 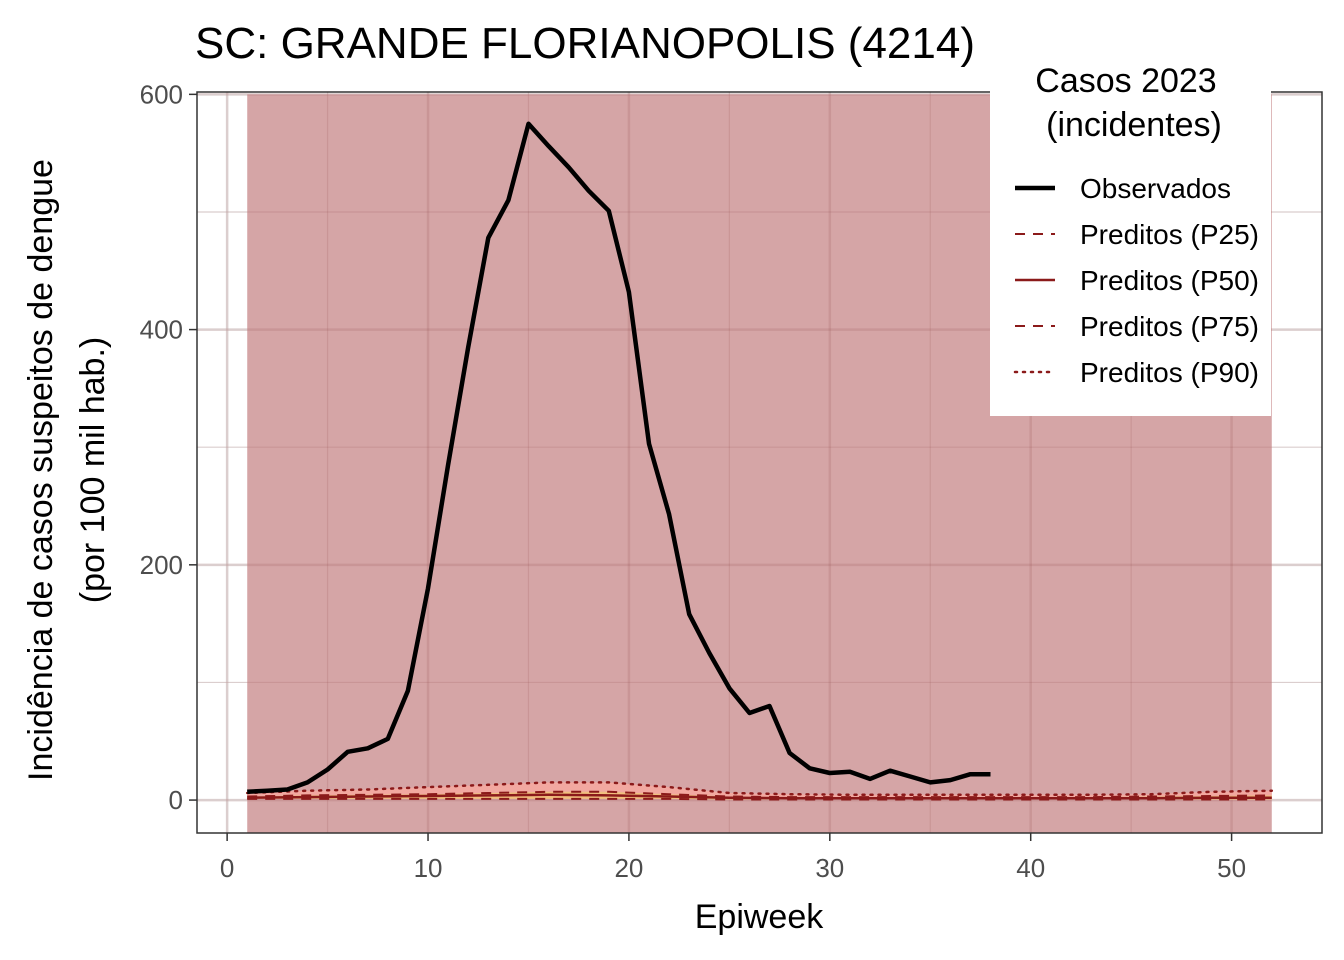 What do you see at coordinates (1169, 326) in the screenshot?
I see `legend-label: Preditos (P75)` at bounding box center [1169, 326].